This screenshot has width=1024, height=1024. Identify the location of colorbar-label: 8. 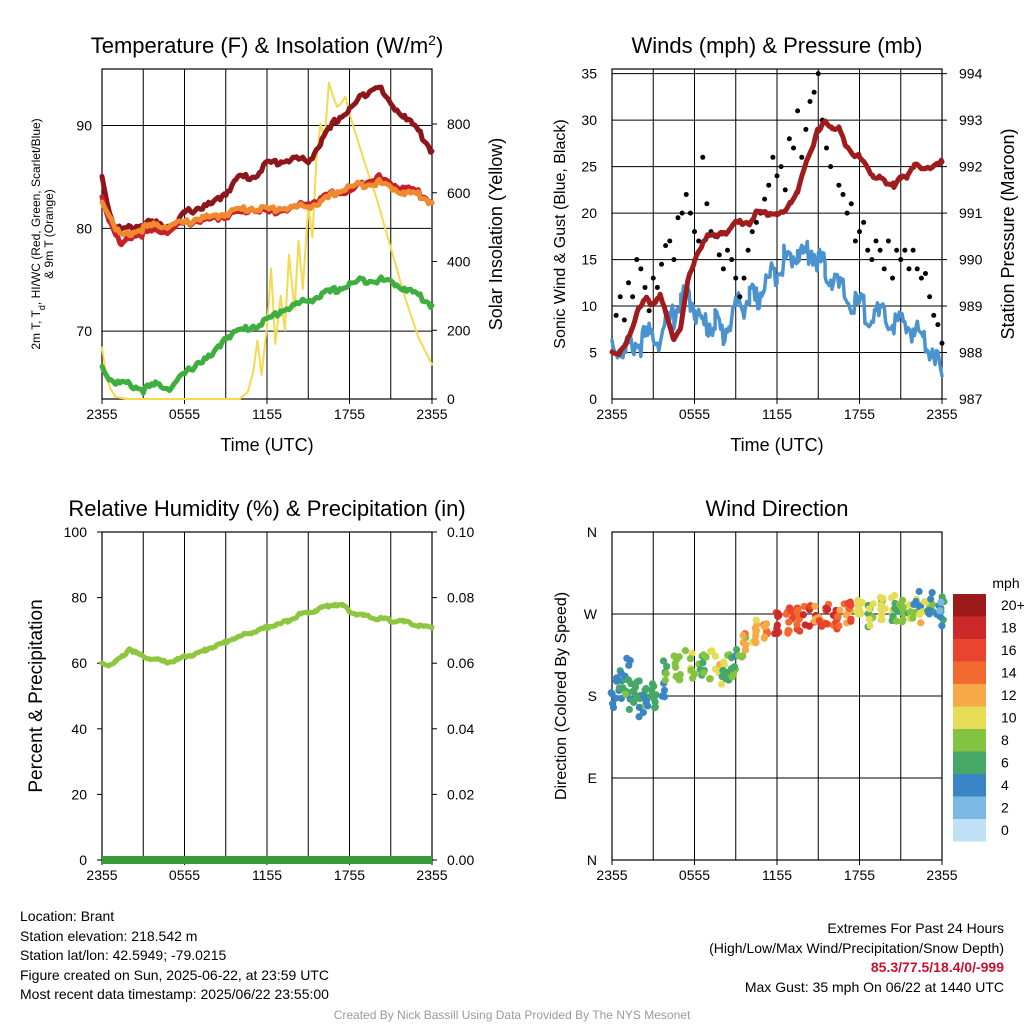
(1005, 740).